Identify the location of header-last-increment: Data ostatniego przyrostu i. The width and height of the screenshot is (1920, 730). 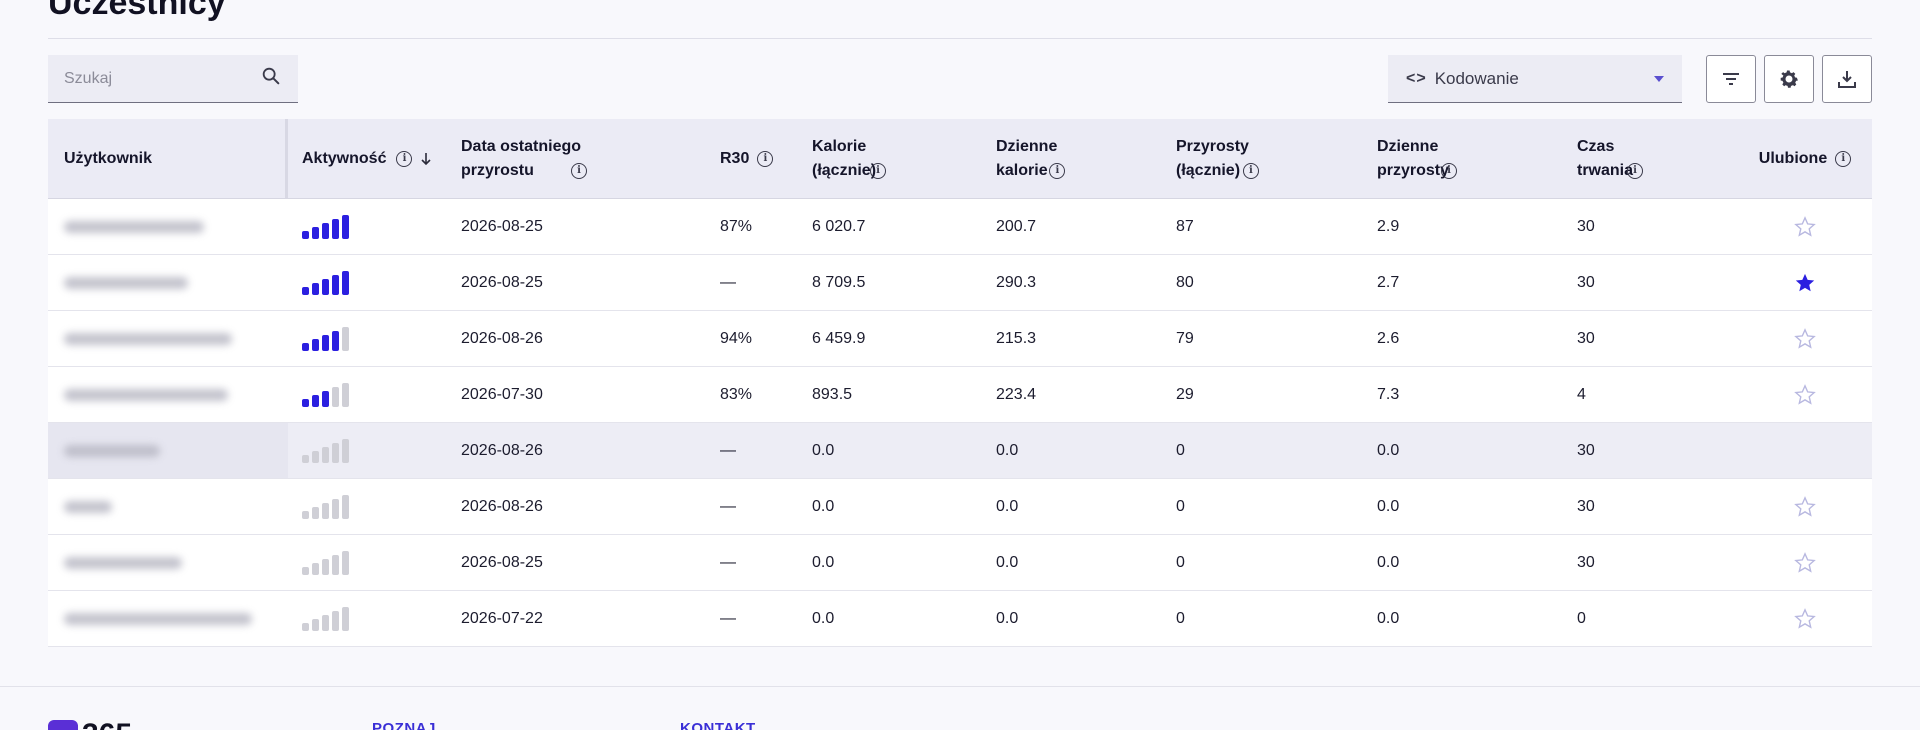
(590, 158).